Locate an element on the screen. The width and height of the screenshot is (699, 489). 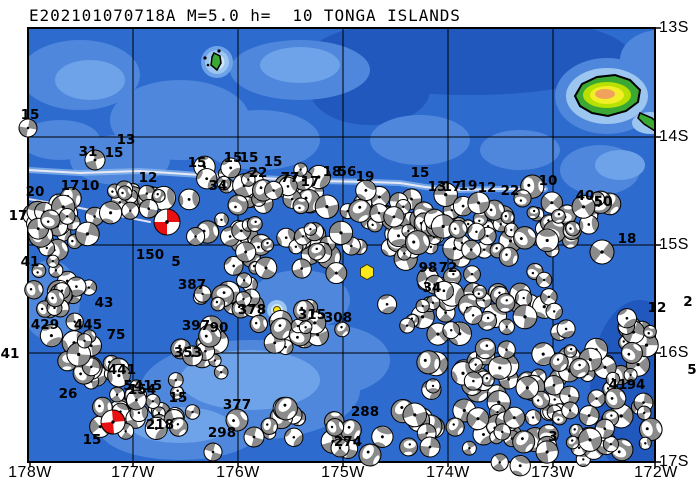
svg-text: 274 is located at coordinates (348, 442).